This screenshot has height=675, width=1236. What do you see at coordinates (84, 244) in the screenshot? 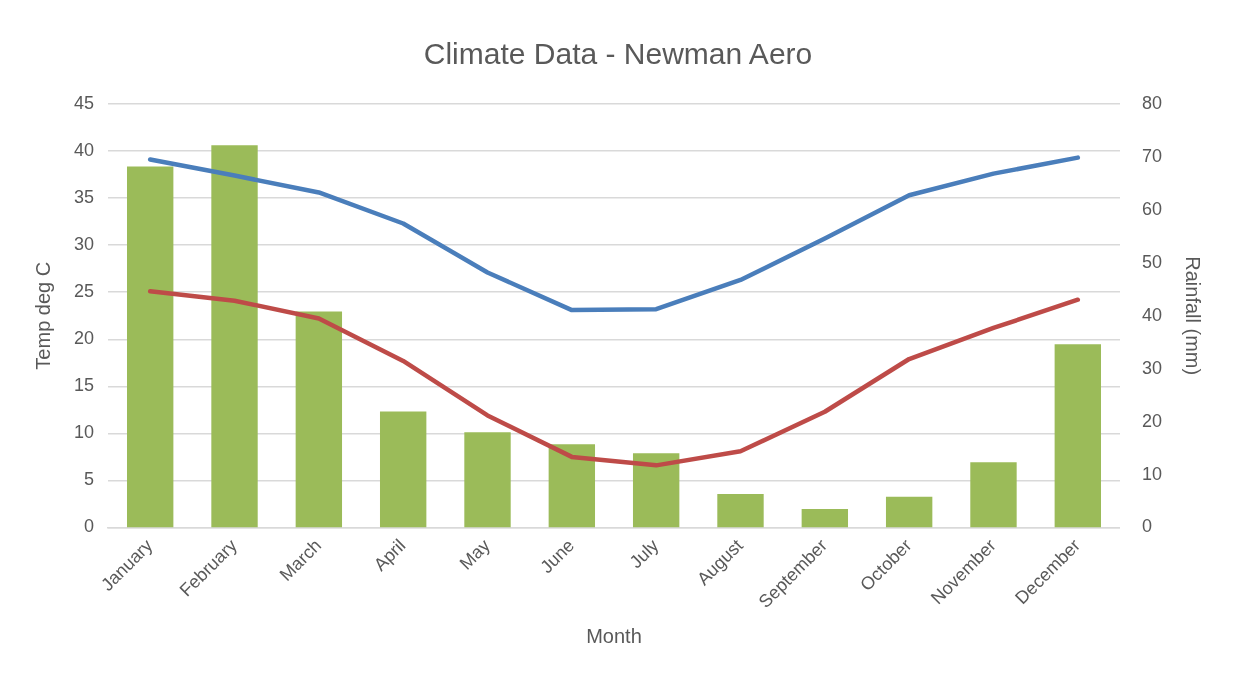
I see `y-tick-label: 30` at bounding box center [84, 244].